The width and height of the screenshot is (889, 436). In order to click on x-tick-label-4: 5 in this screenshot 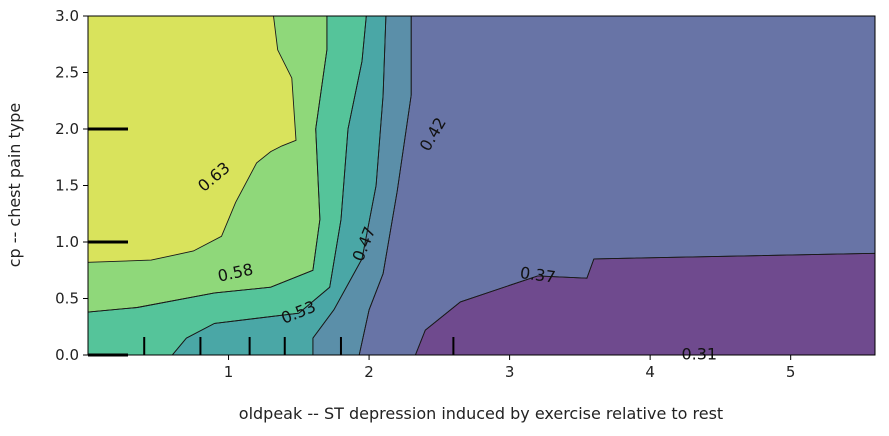, I will do `click(791, 372)`.